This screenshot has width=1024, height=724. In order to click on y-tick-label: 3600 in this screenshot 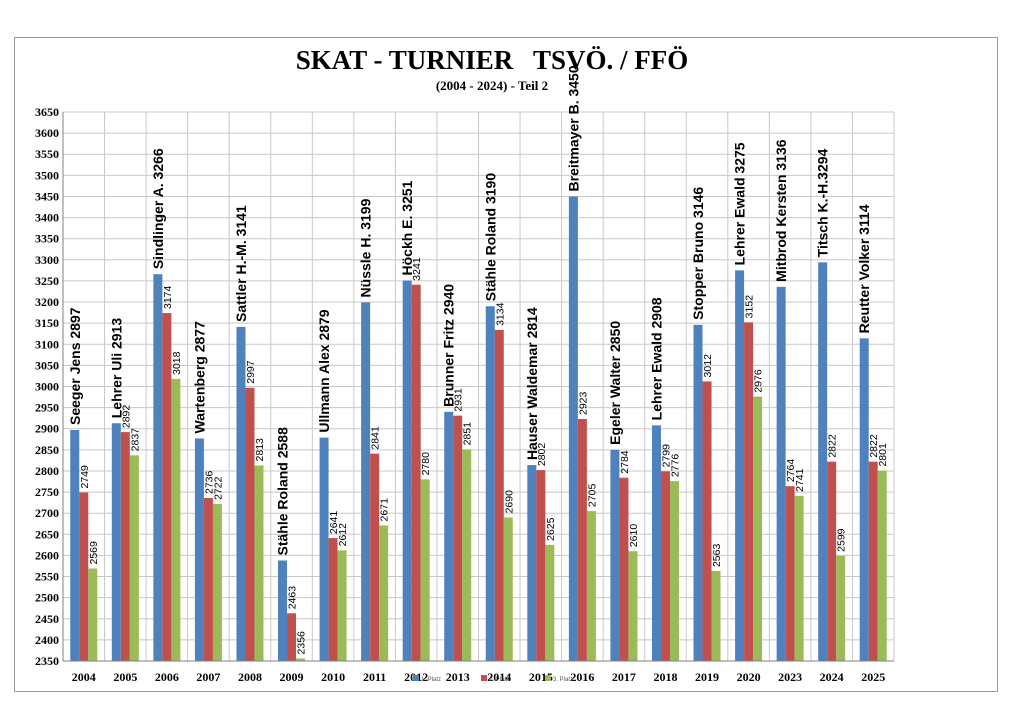, I will do `click(47, 133)`.